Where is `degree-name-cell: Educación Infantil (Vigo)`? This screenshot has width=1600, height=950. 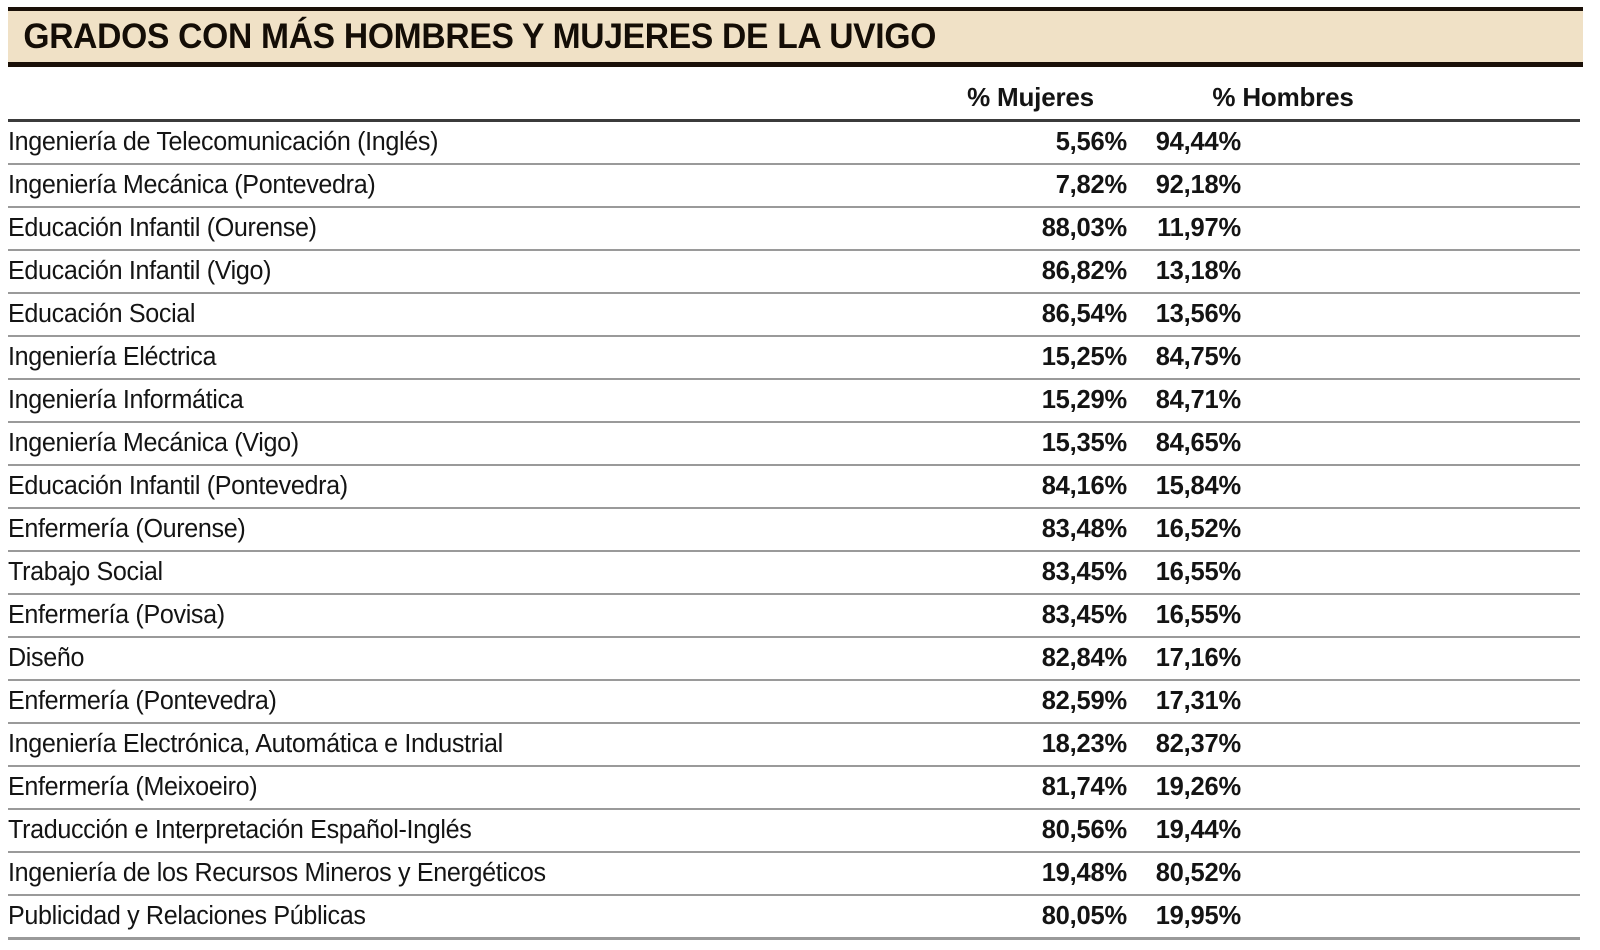
degree-name-cell: Educación Infantil (Vigo) is located at coordinates (451, 272).